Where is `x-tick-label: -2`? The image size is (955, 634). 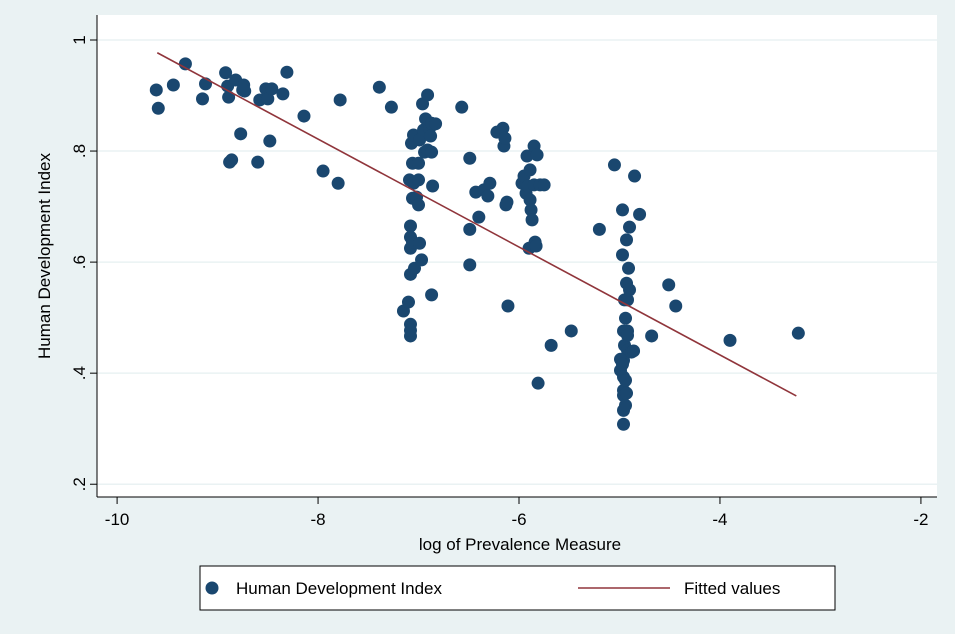 x-tick-label: -2 is located at coordinates (920, 519).